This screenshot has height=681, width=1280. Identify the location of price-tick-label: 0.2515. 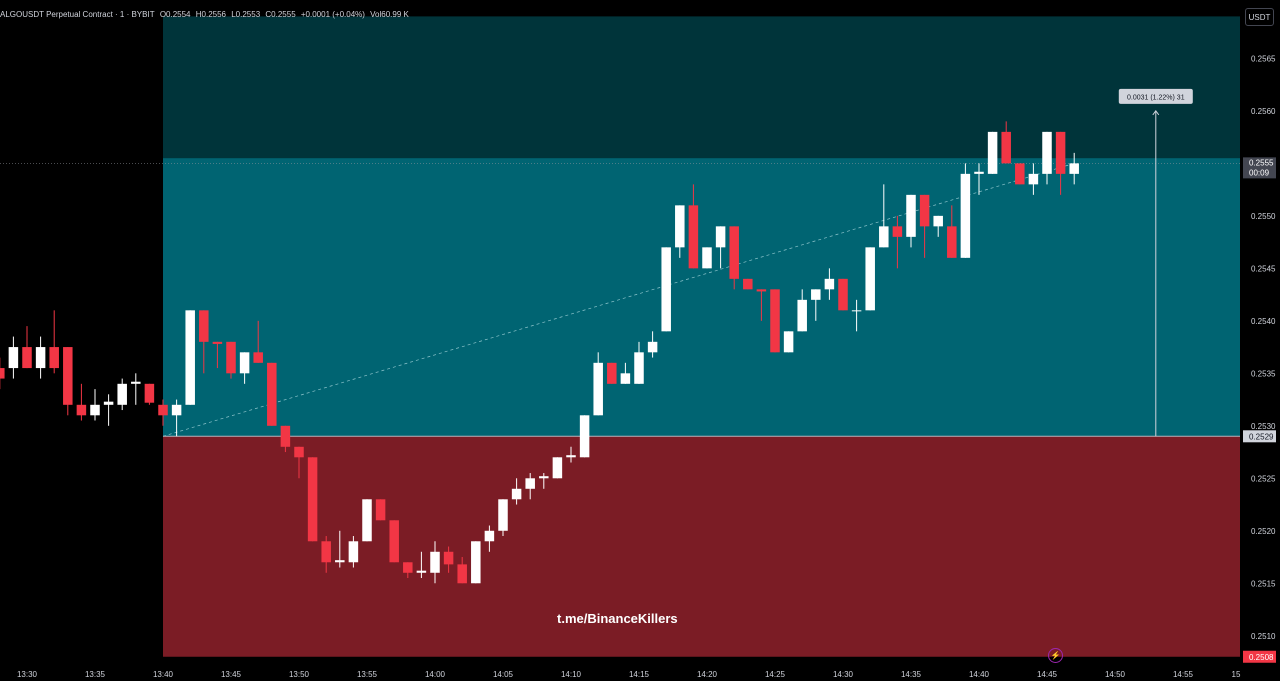
(1263, 583).